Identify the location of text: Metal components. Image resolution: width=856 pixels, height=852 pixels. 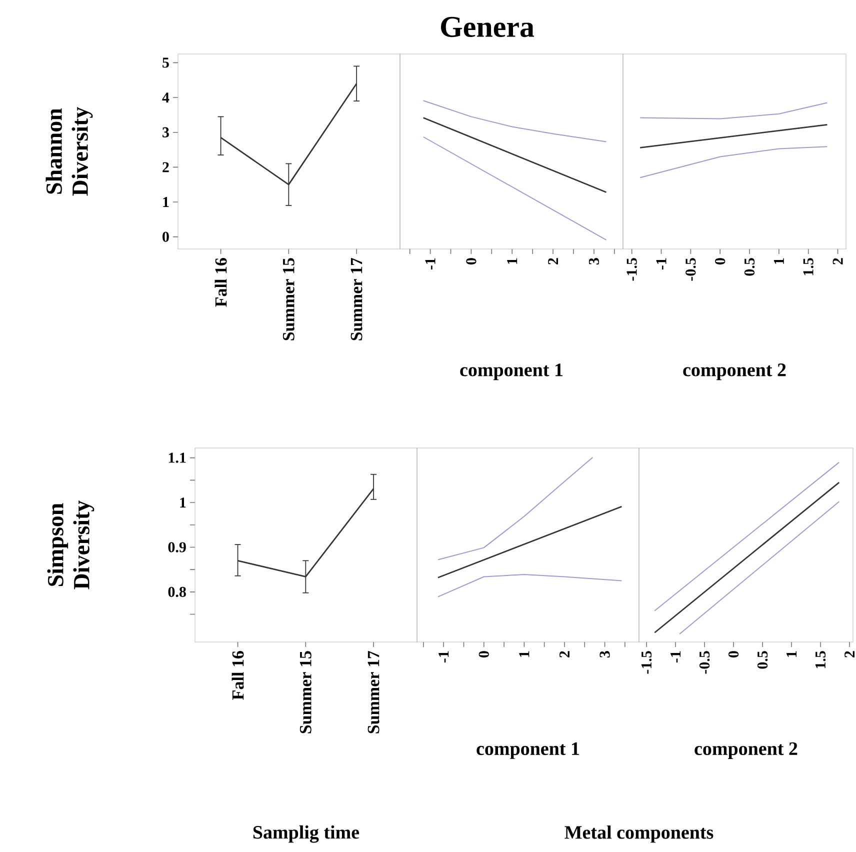
(639, 834).